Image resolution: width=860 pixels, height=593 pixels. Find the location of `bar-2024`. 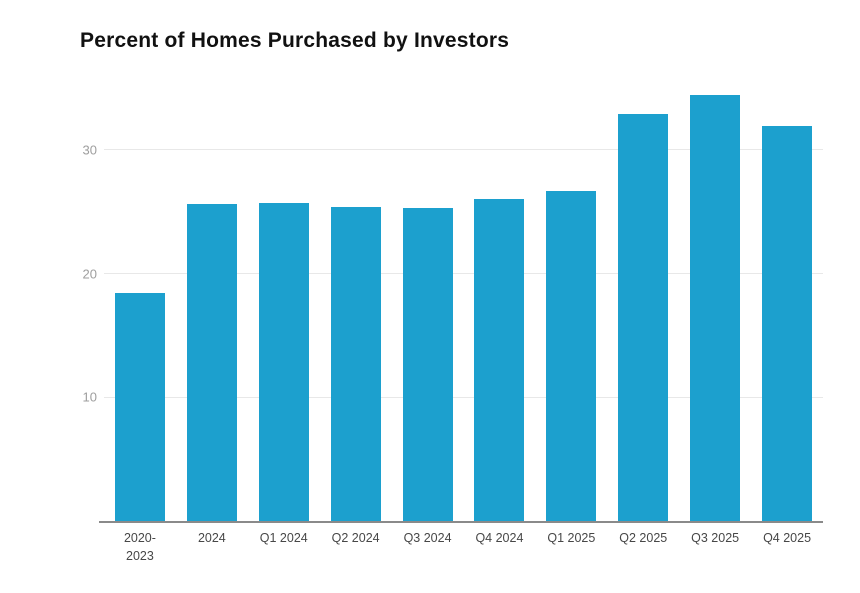

bar-2024 is located at coordinates (211, 362).